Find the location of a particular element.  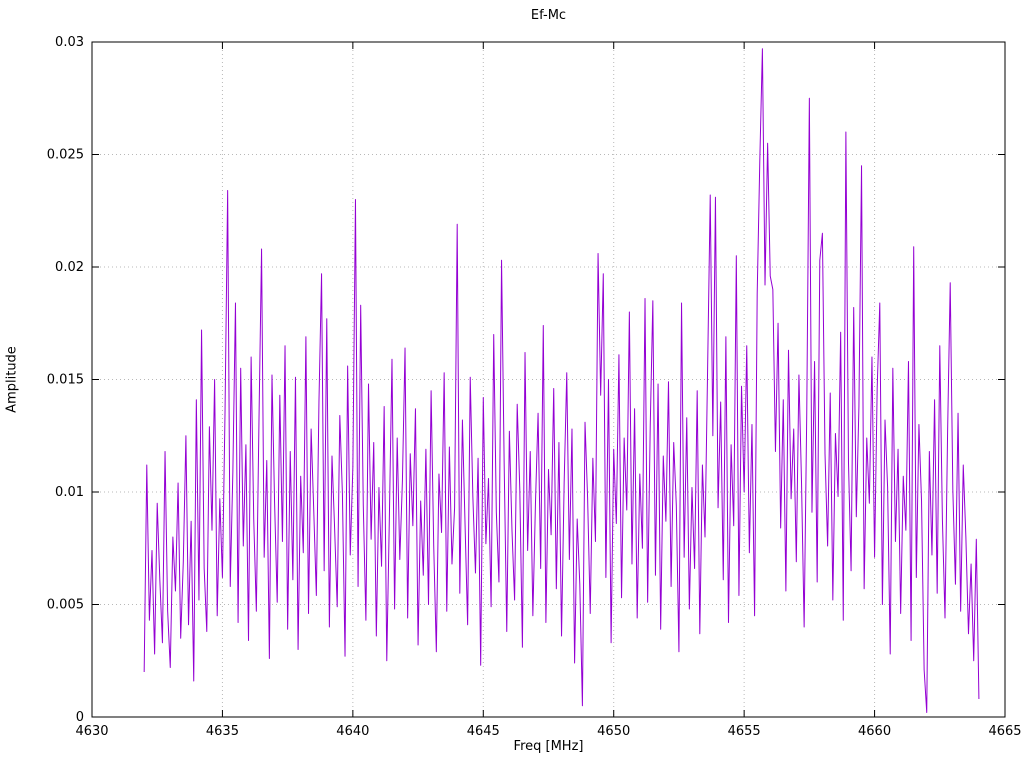

chart-title: Ef-Mc is located at coordinates (548, 15).